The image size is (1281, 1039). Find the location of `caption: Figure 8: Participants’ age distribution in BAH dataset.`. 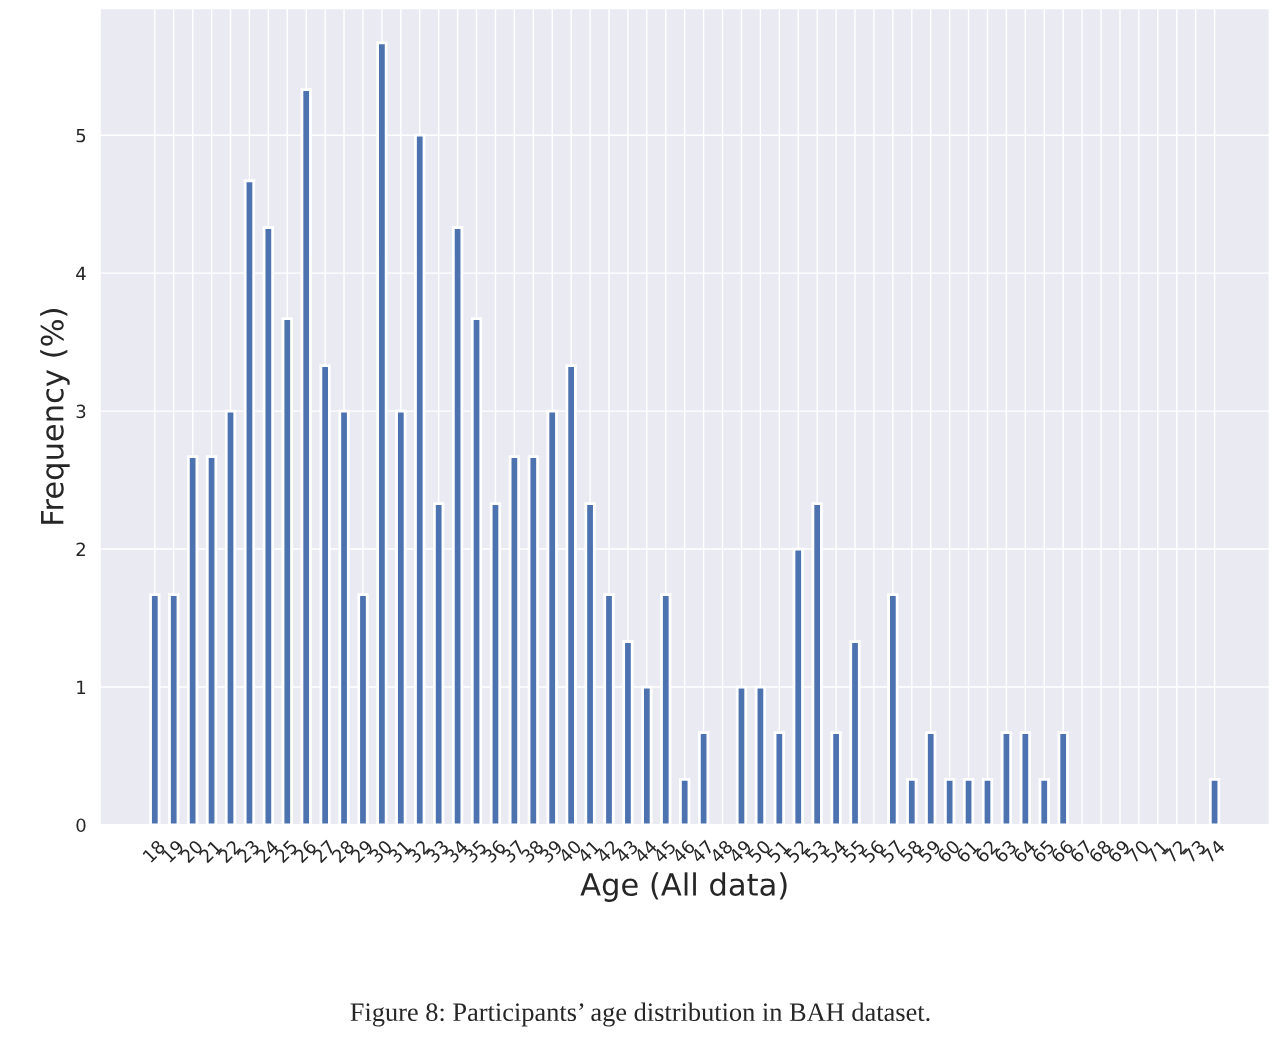

caption: Figure 8: Participants’ age distribution in BAH dataset. is located at coordinates (640, 1014).